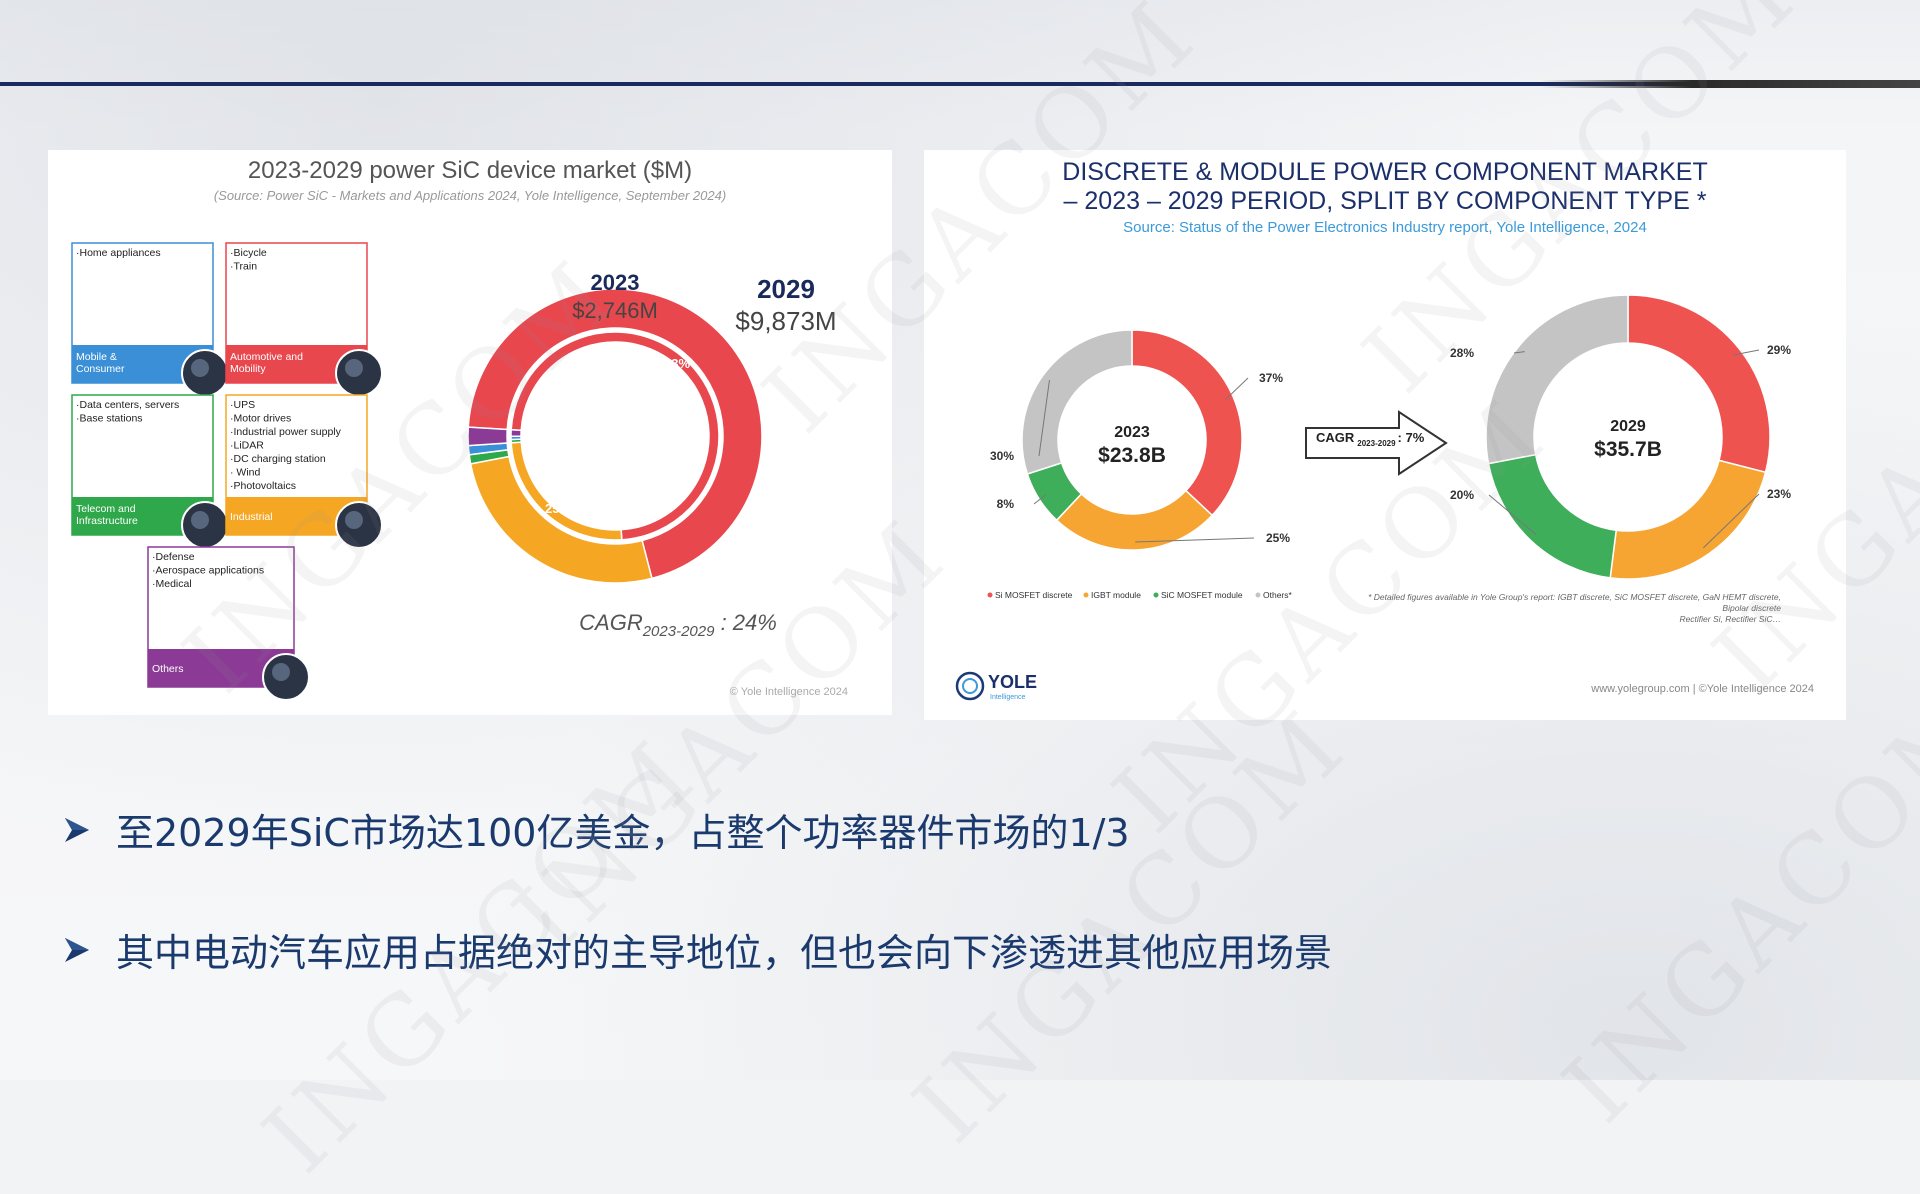  I want to click on donut-2029-percent-label: 28%, so click(1462, 353).